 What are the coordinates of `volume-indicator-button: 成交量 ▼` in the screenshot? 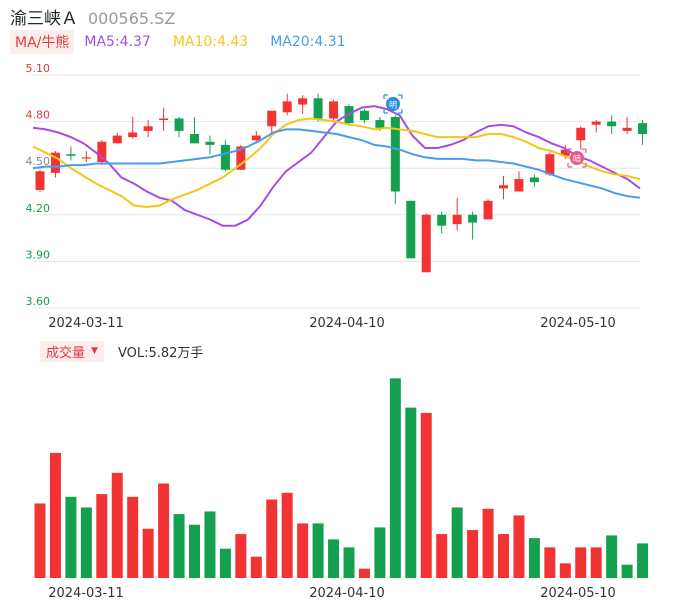 It's located at (72, 351).